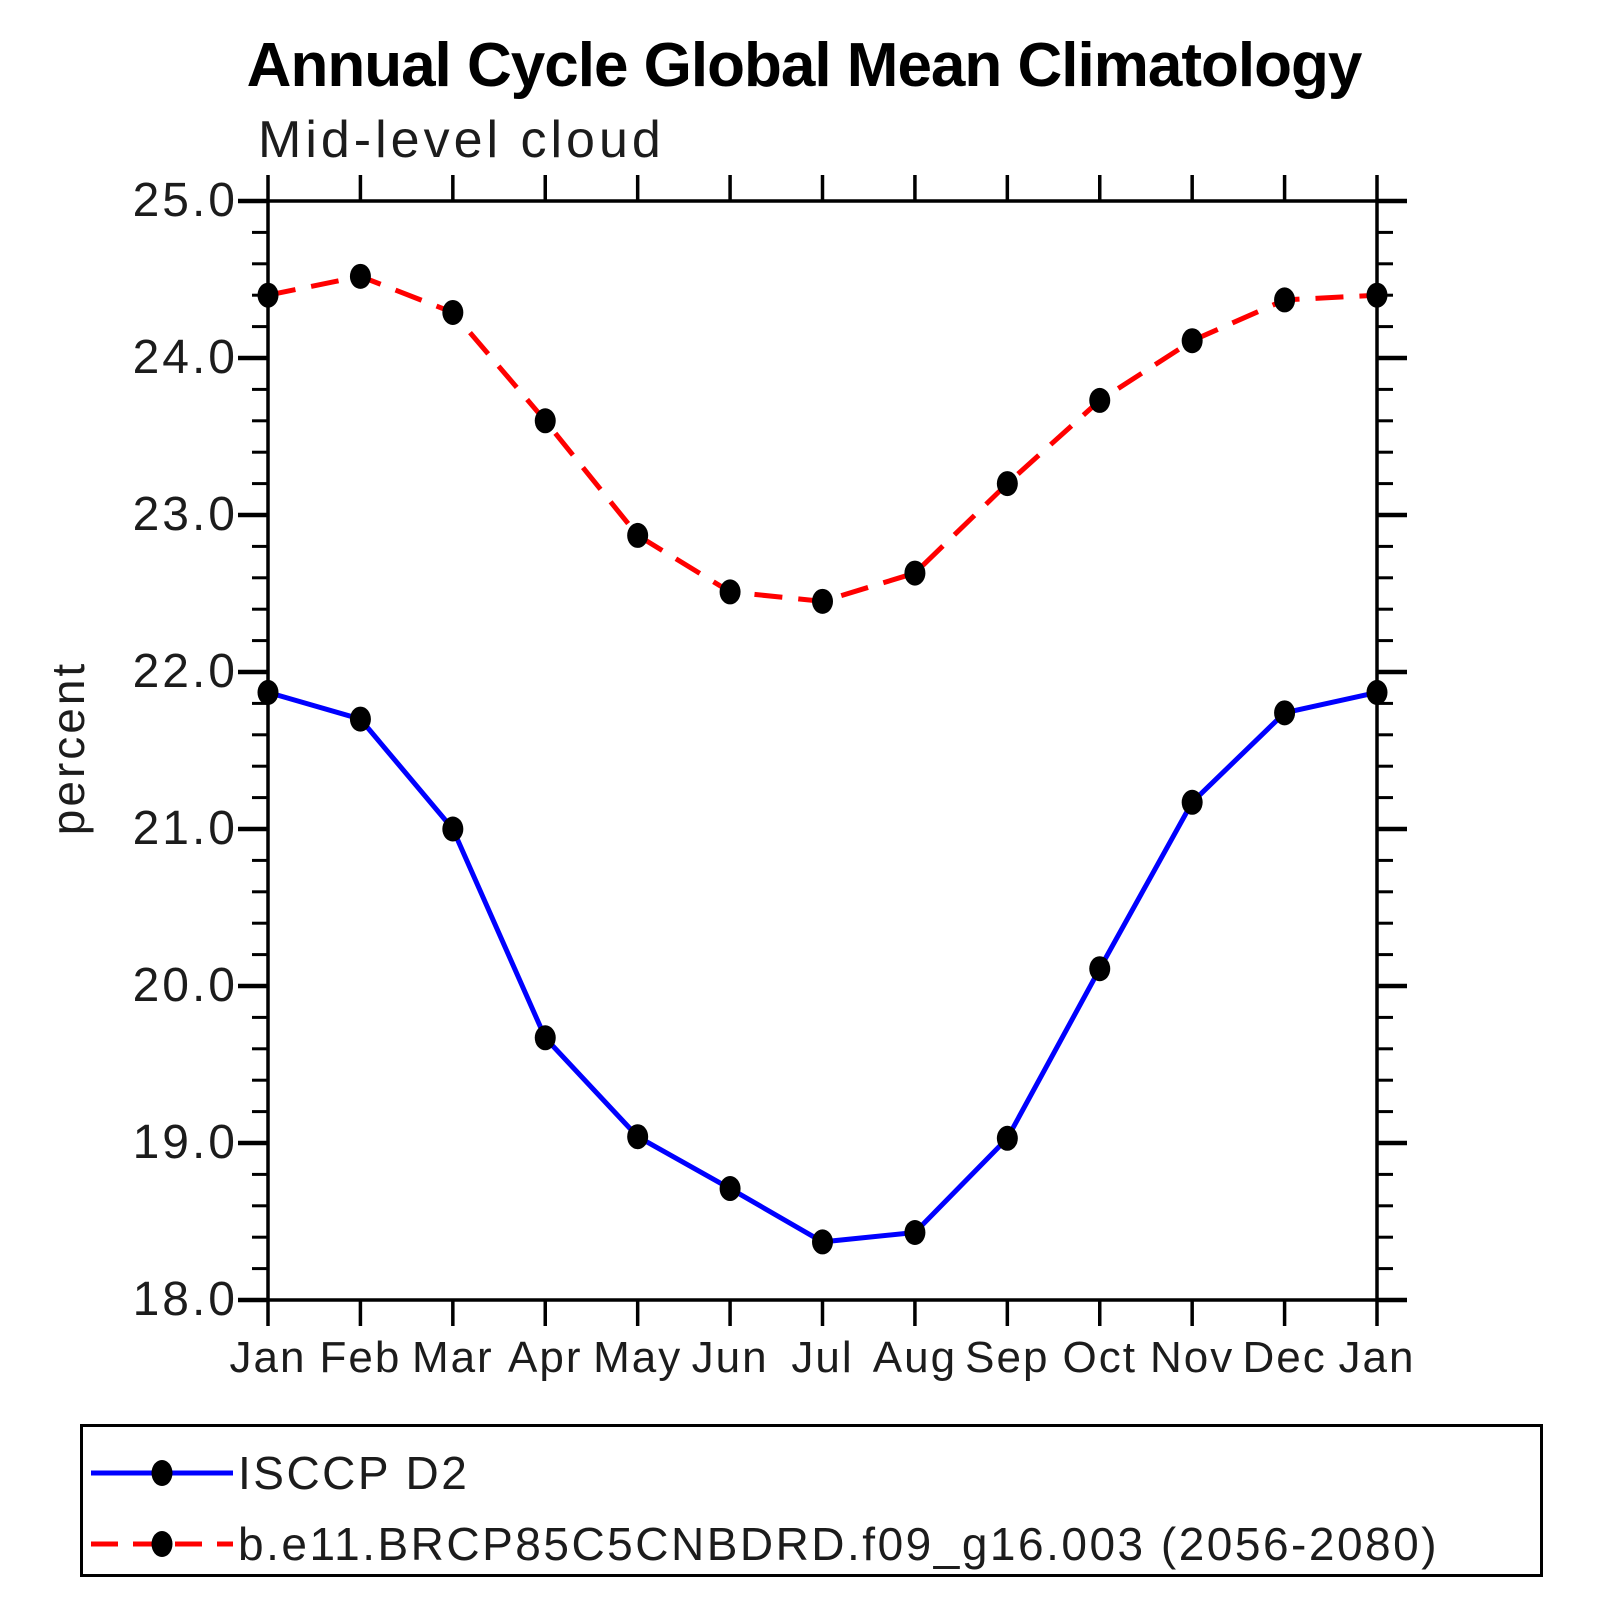 The image size is (1608, 1608). I want to click on y-tick-label: 21.0, so click(185, 828).